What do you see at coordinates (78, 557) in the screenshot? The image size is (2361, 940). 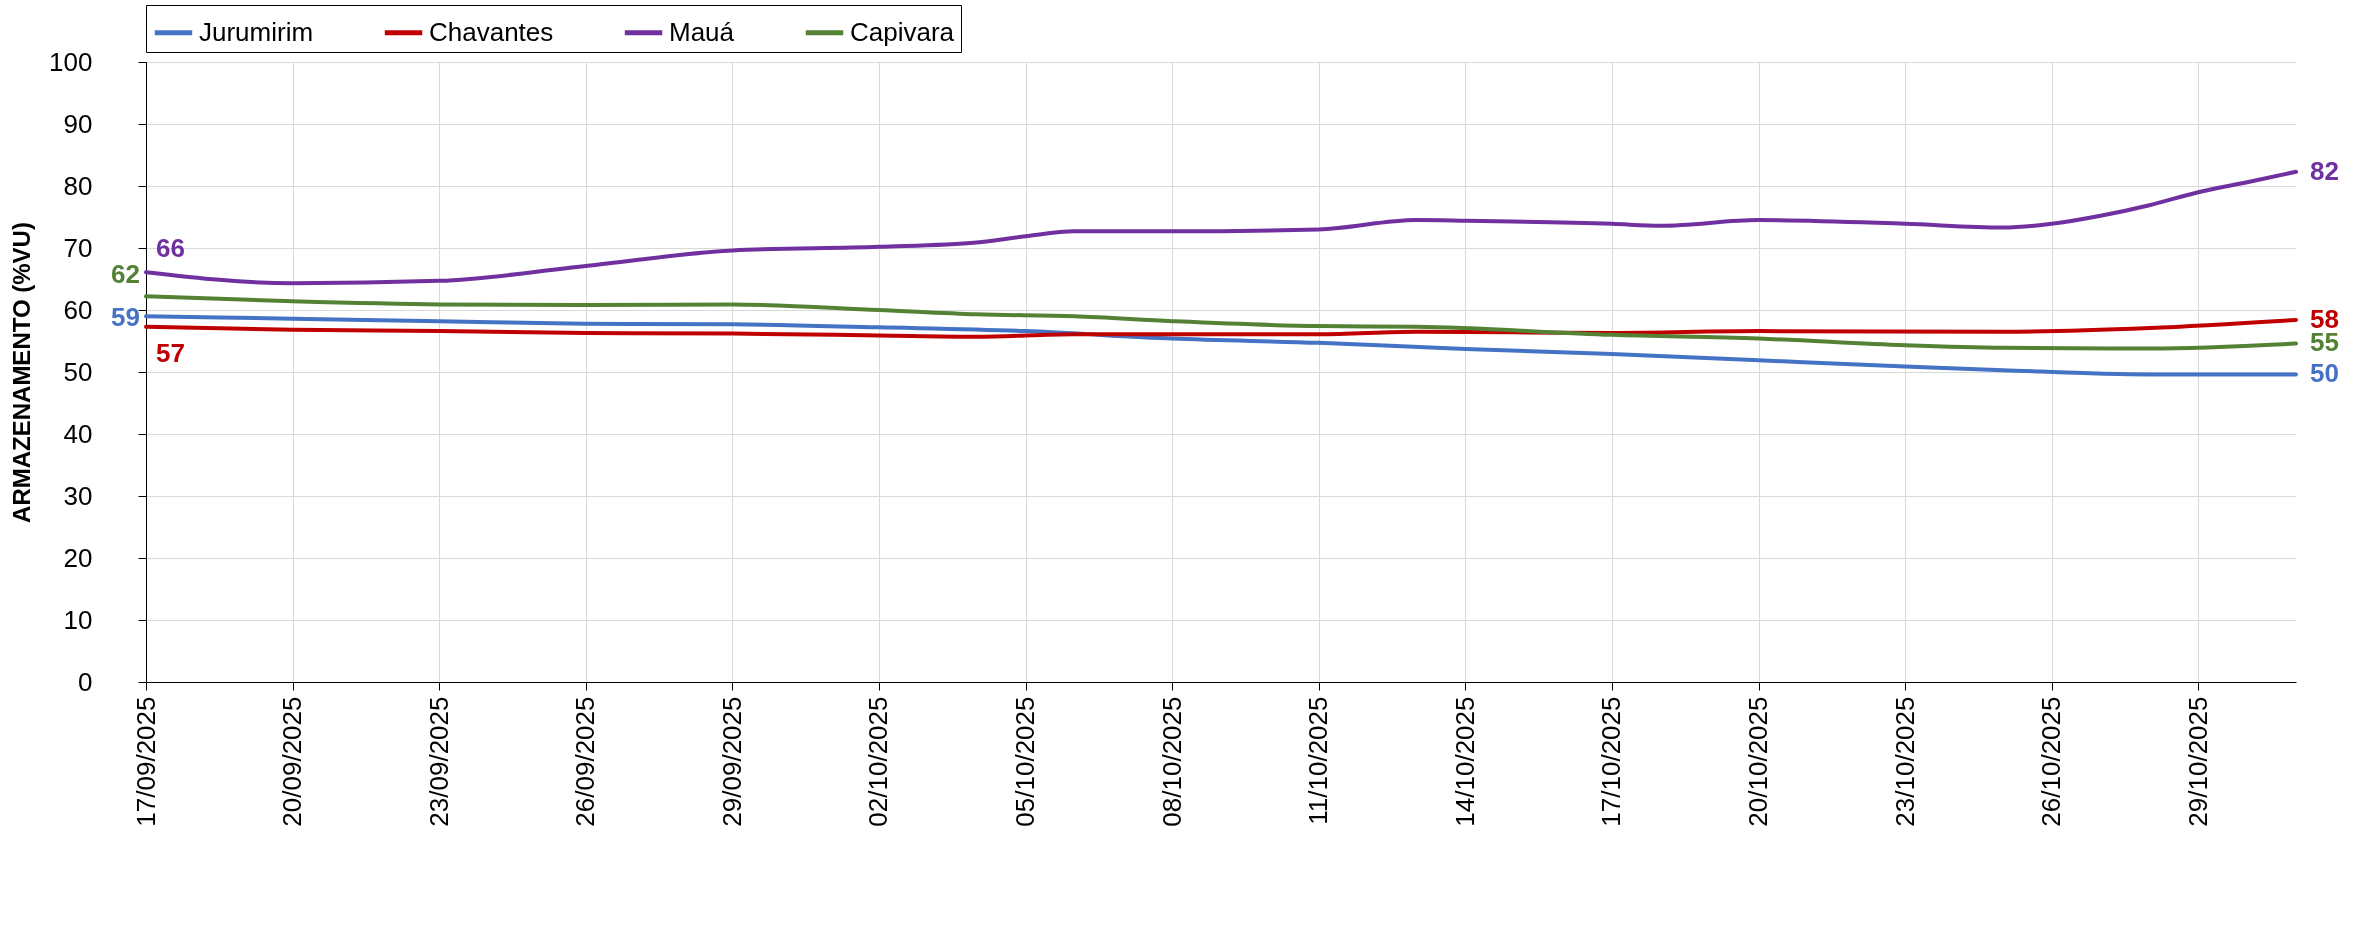 I see `y-tick-label: 20` at bounding box center [78, 557].